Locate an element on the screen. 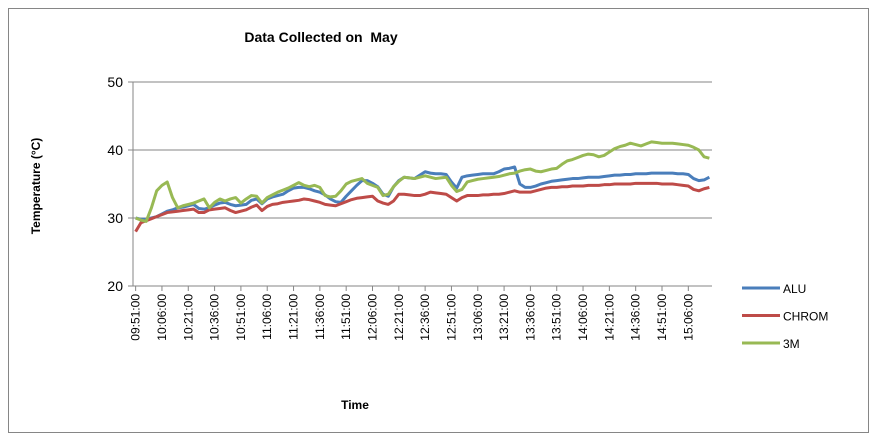 The height and width of the screenshot is (437, 877). x-tick-label: 12:36:00 is located at coordinates (425, 317).